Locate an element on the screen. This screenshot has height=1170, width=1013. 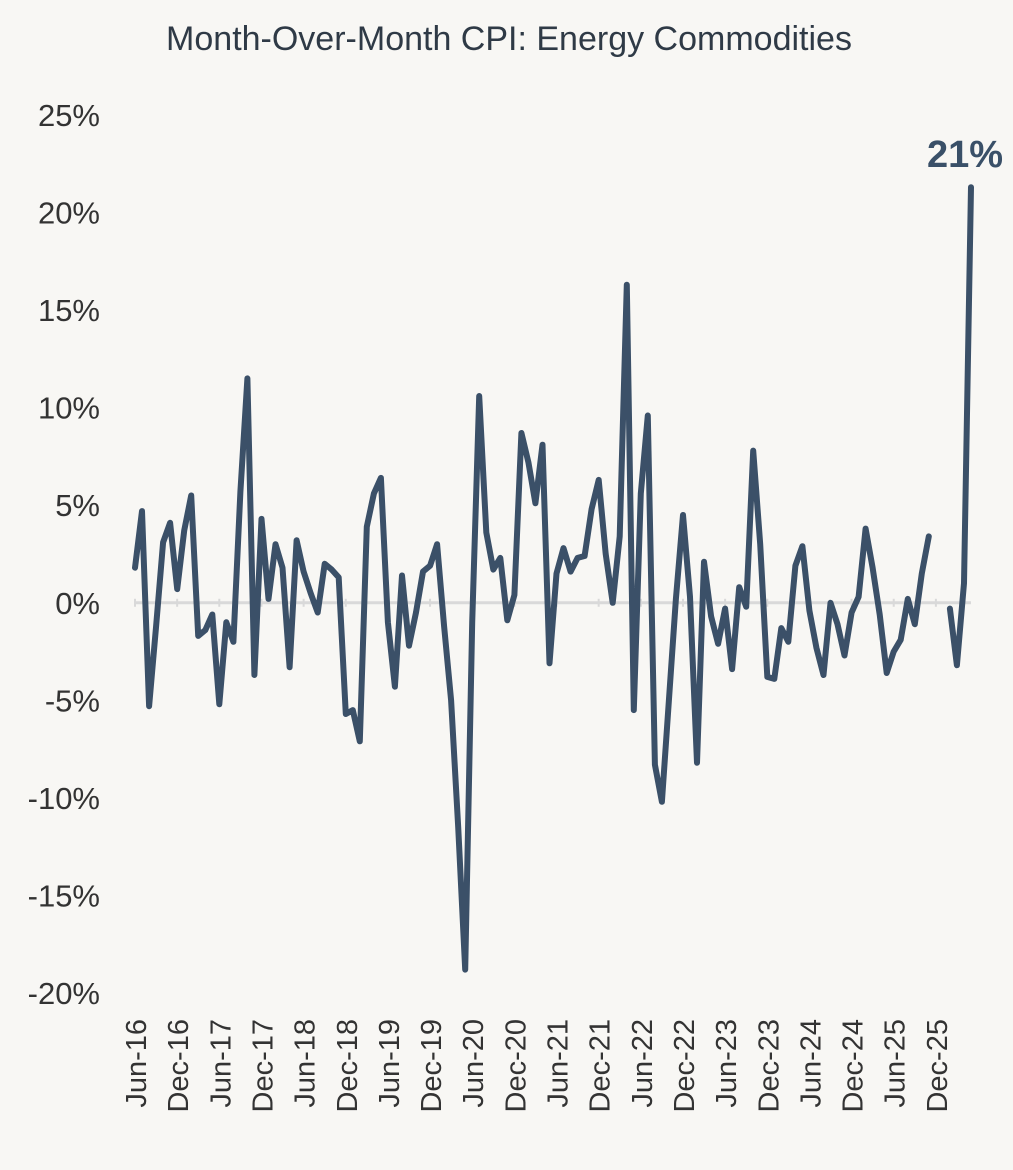
last-value-annotation: 21% is located at coordinates (965, 155).